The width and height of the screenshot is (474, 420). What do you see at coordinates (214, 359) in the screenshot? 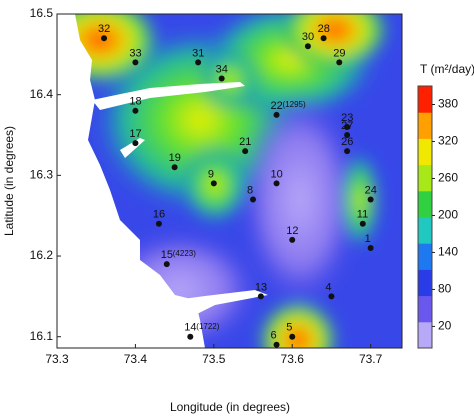
I see `x-tick-label: 73.5` at bounding box center [214, 359].